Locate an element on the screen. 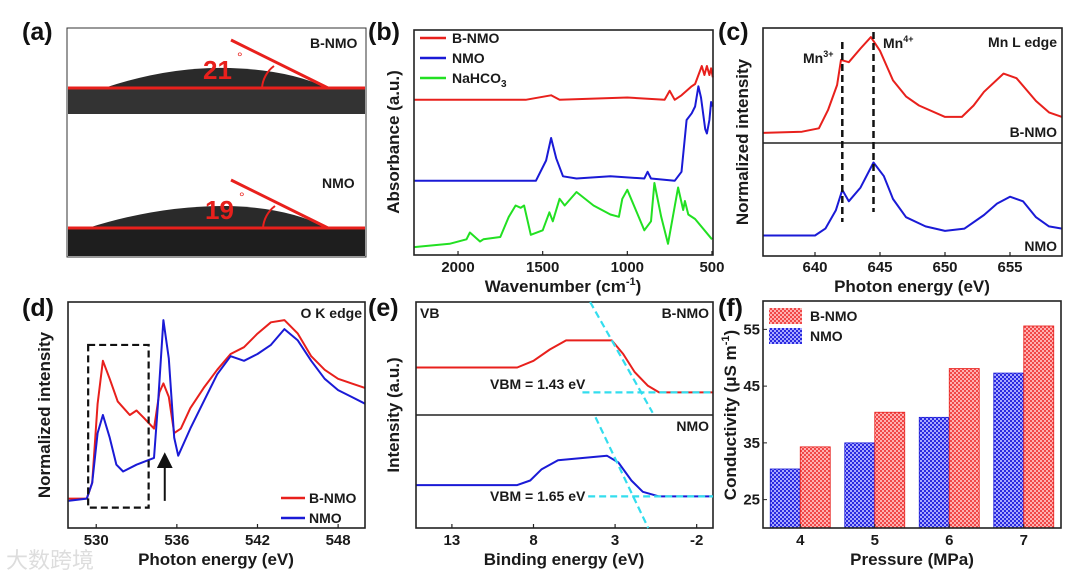 The image size is (1080, 579). x-tick-label: 1000 is located at coordinates (627, 267).